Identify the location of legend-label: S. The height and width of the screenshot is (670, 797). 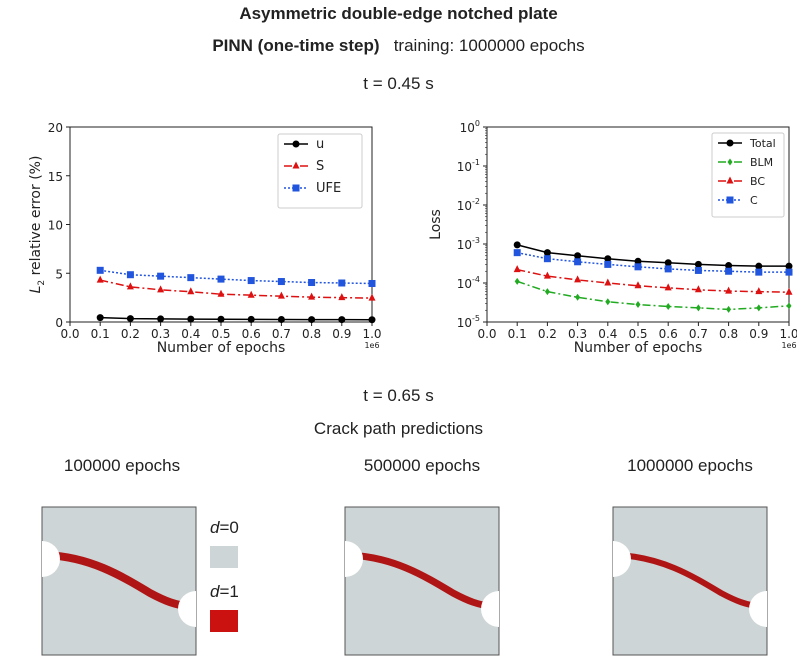
(320, 166).